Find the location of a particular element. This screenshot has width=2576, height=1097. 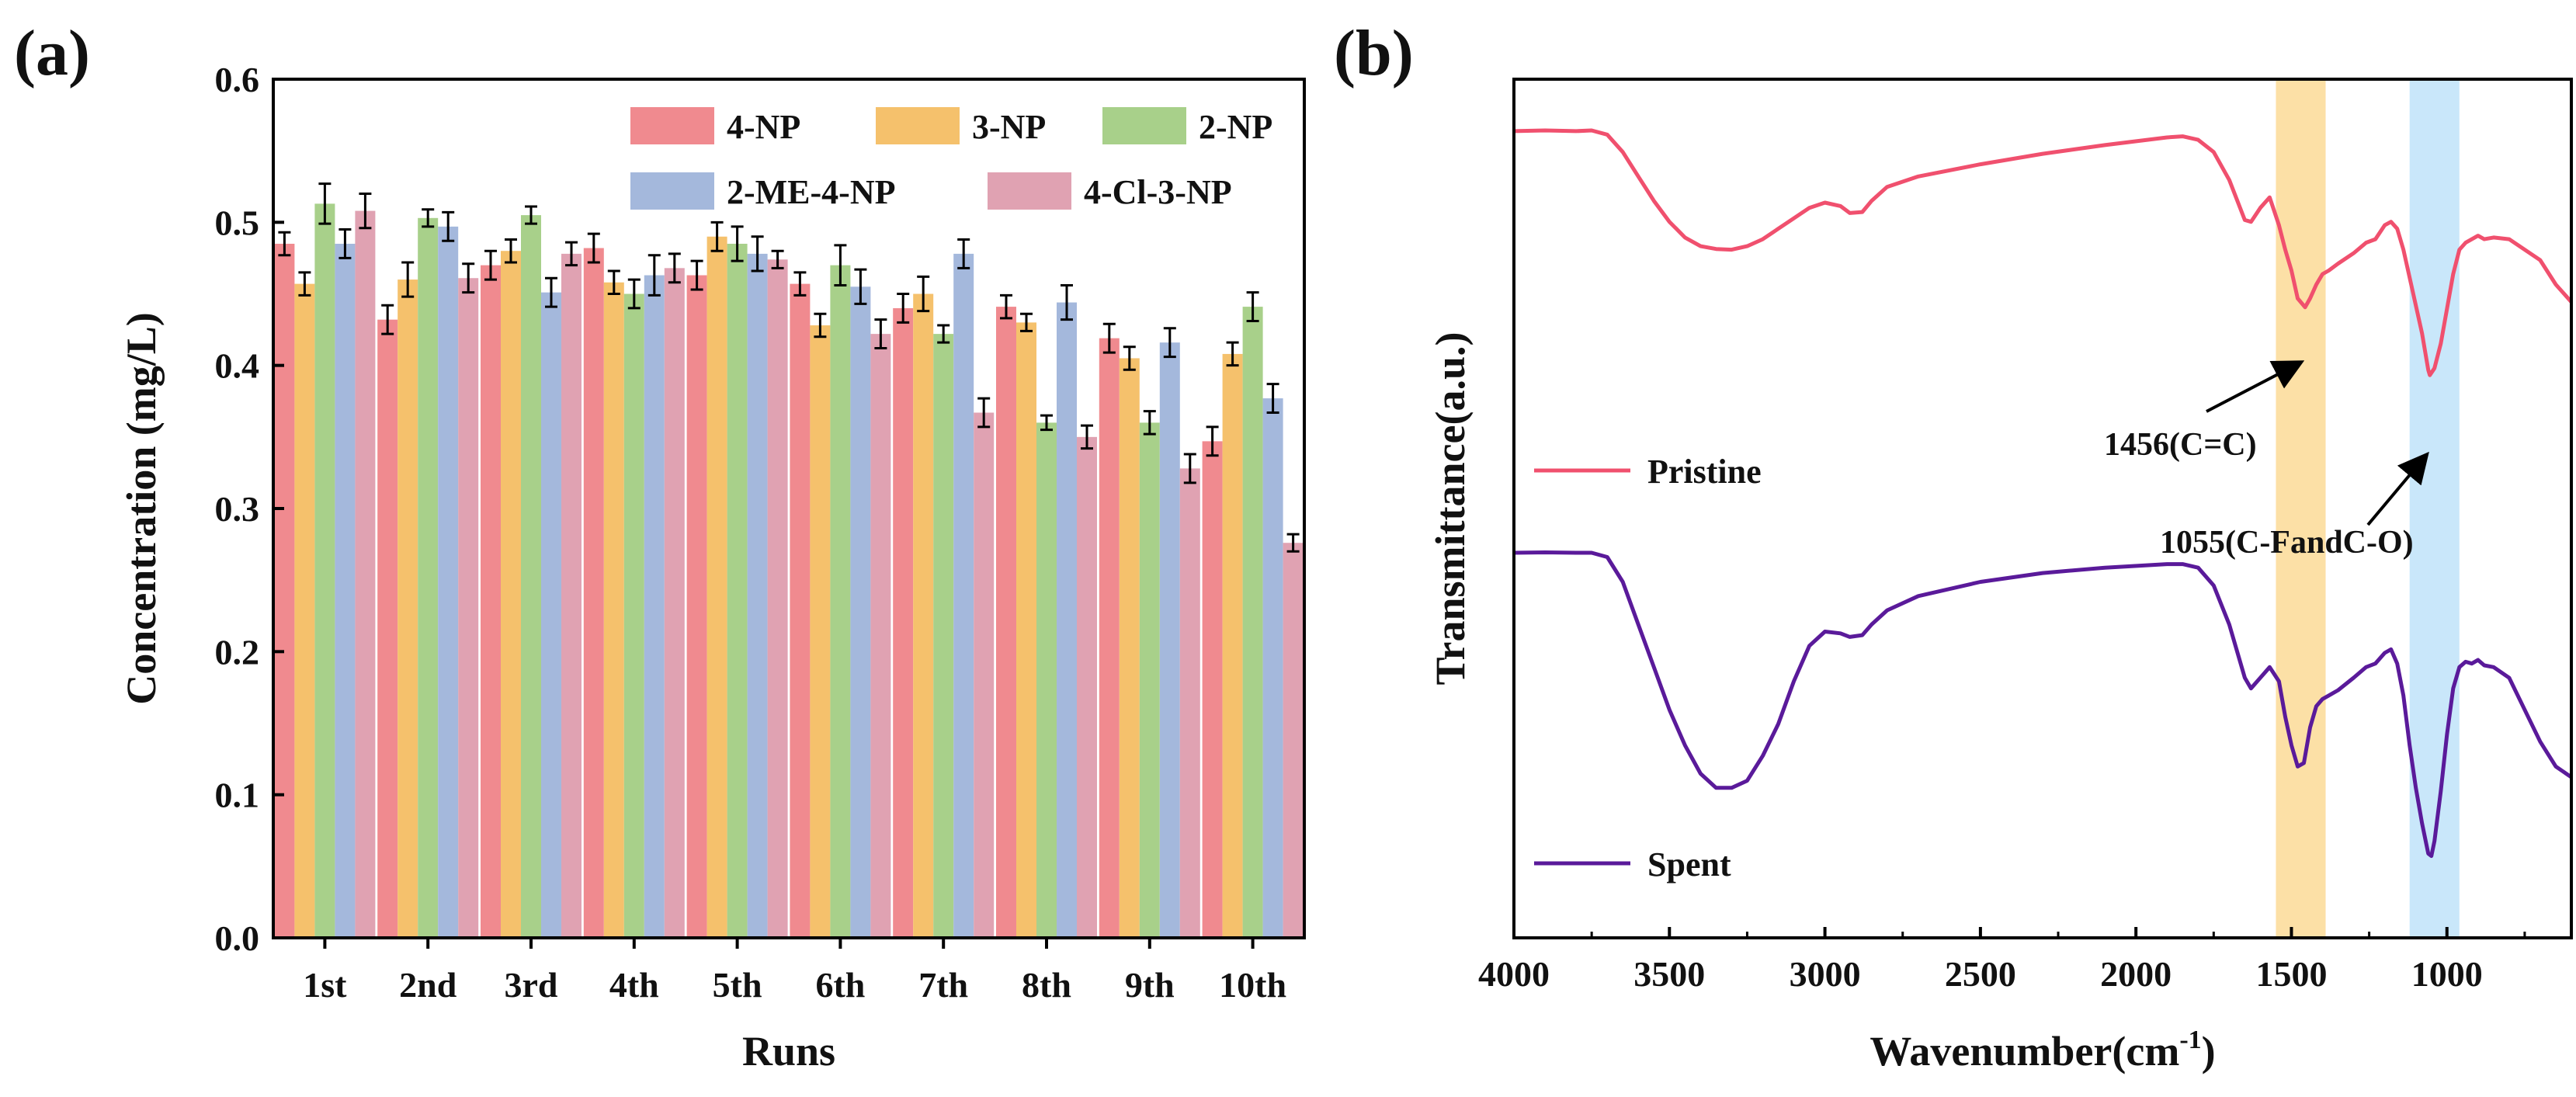

x-tick-label-a-2nd: 2nd is located at coordinates (428, 985).